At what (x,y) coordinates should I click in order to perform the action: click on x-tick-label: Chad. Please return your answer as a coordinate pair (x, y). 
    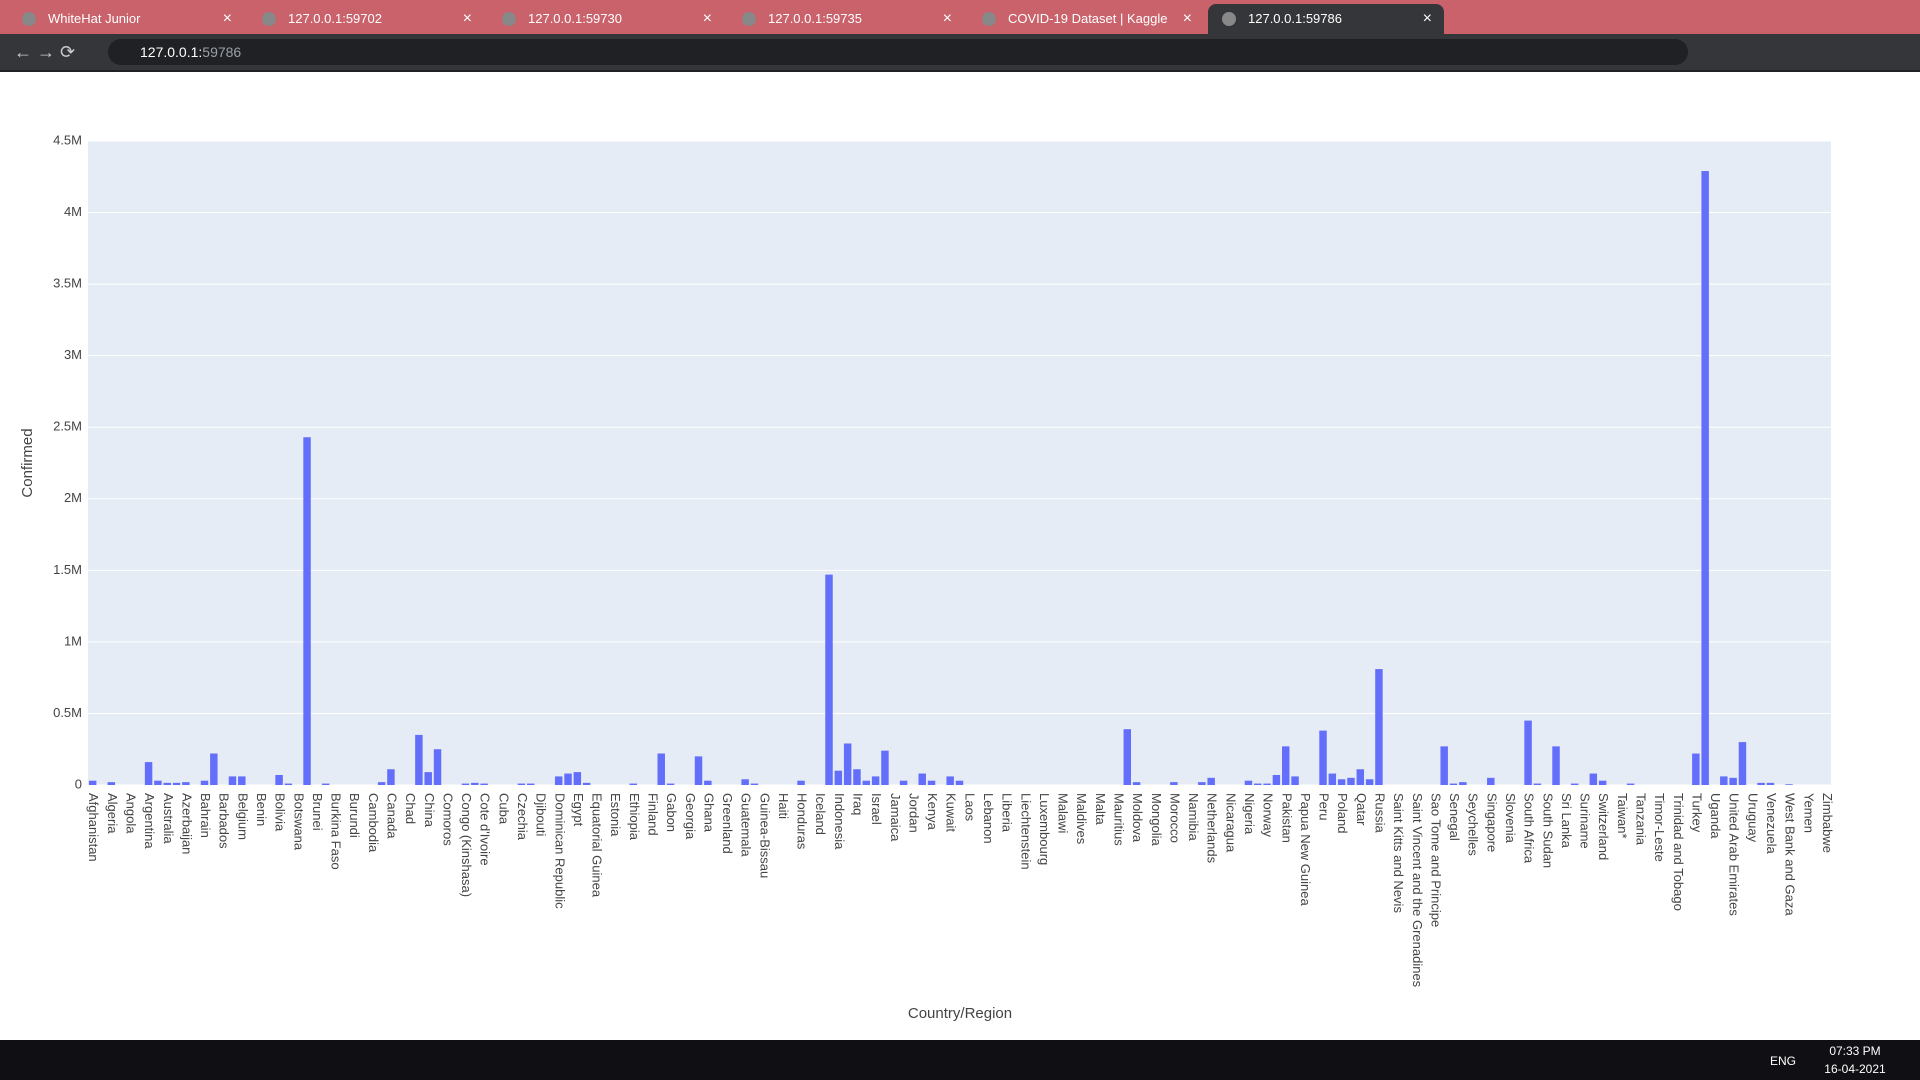
    Looking at the image, I should click on (410, 808).